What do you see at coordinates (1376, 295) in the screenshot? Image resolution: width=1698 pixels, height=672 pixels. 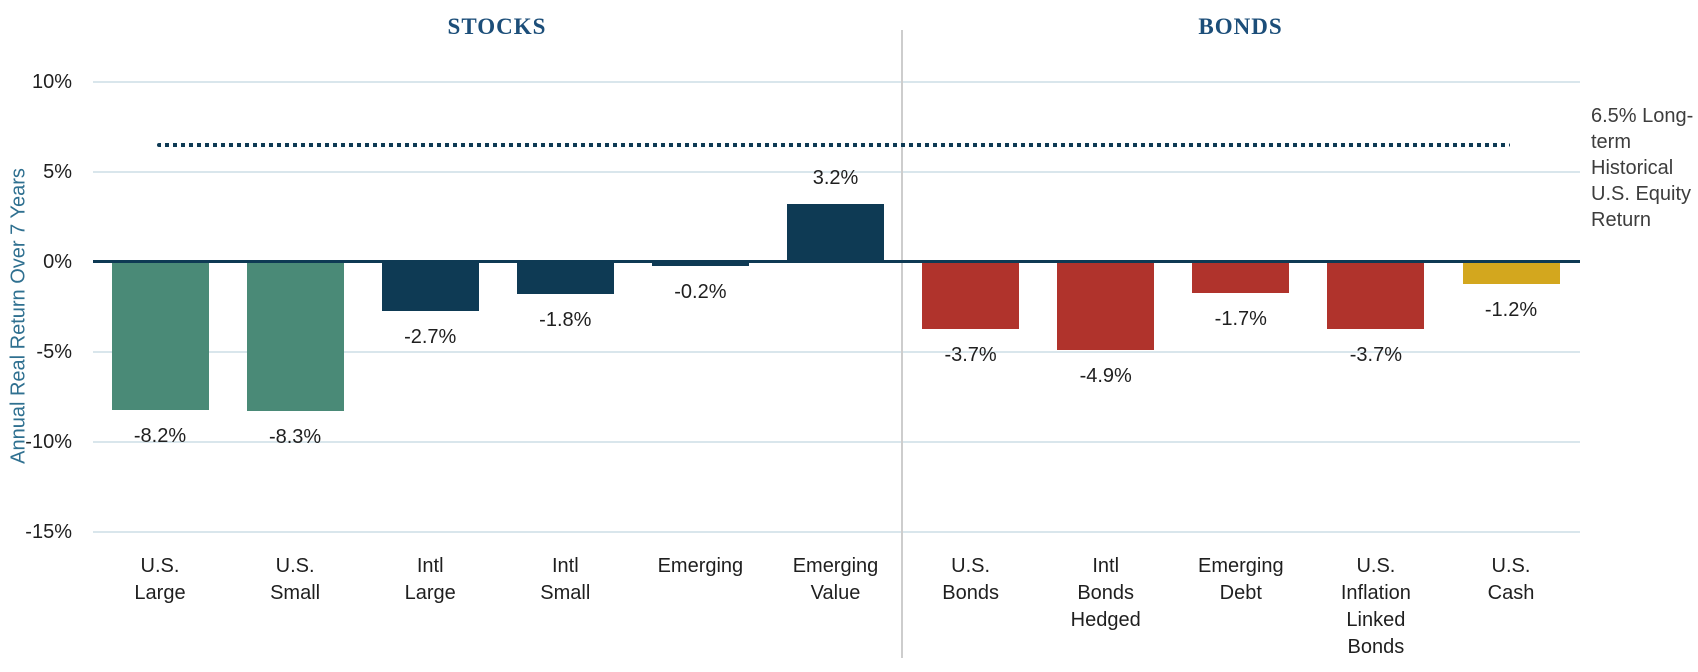 I see `bar-u-s-inflation-linked-bonds` at bounding box center [1376, 295].